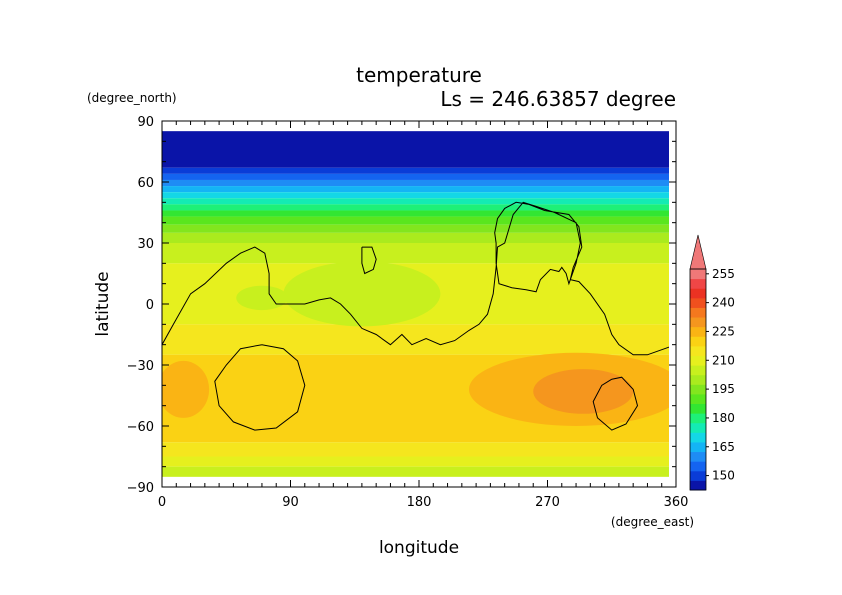 Image resolution: width=842 pixels, height=595 pixels. I want to click on y-tick-label: 0, so click(150, 305).